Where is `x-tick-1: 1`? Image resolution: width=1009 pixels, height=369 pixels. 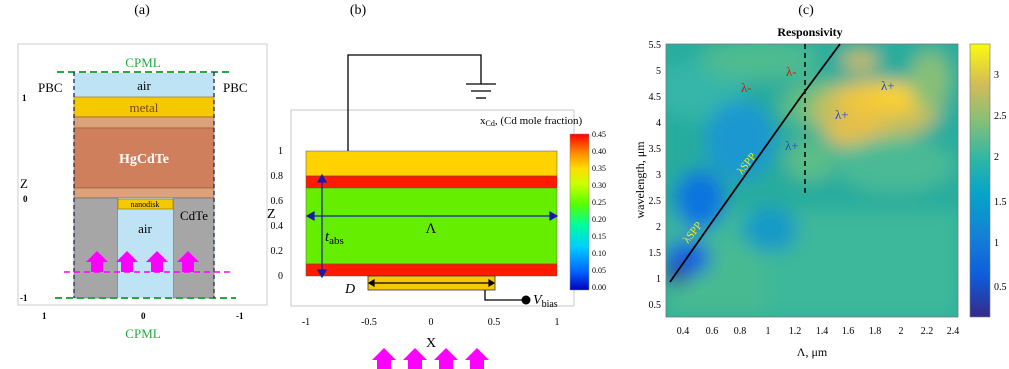 x-tick-1: 1 is located at coordinates (44, 316).